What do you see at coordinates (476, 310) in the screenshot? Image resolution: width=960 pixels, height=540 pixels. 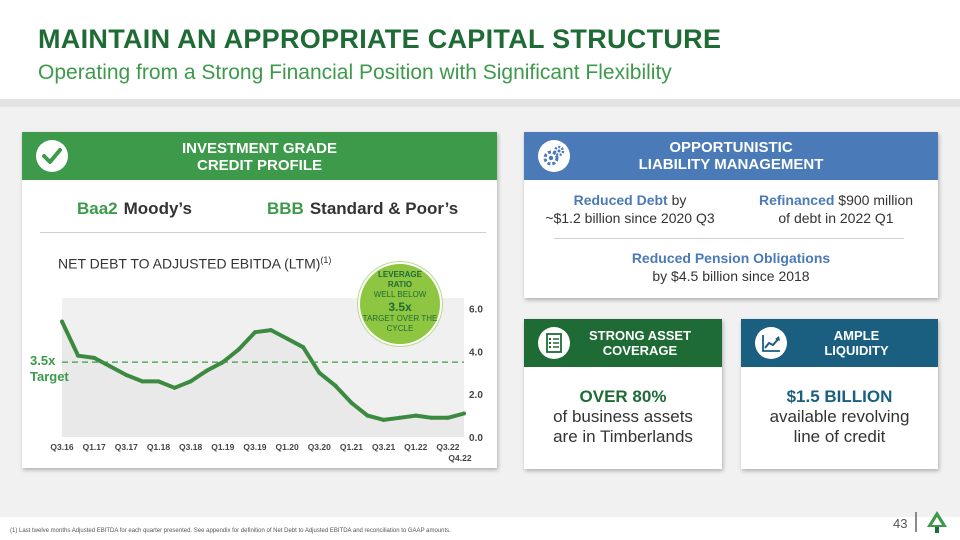 I see `chart-ytick-6.0: 6.0` at bounding box center [476, 310].